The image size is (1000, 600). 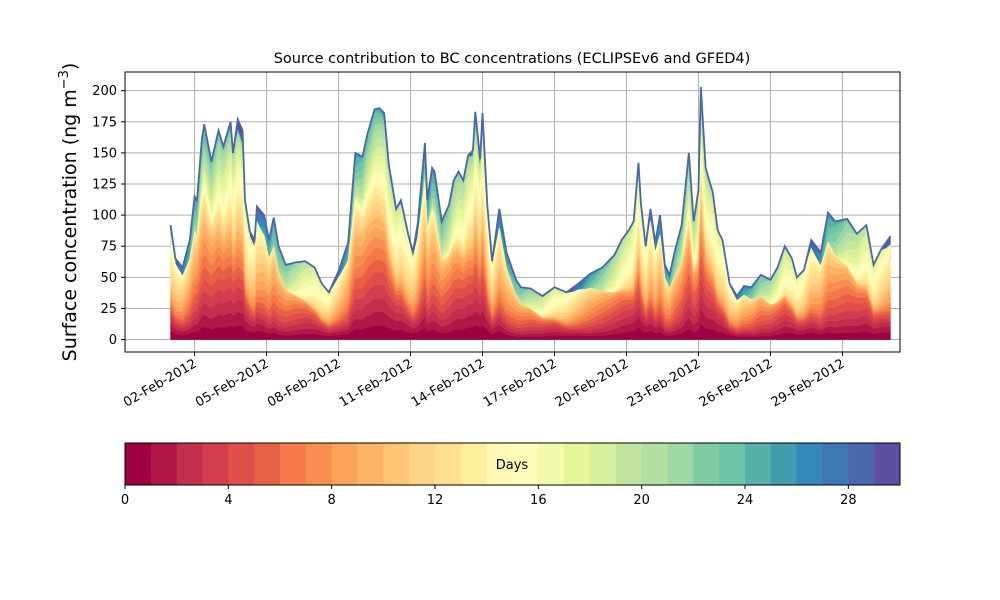 I want to click on colorbar-tick-label: 28, so click(x=848, y=500).